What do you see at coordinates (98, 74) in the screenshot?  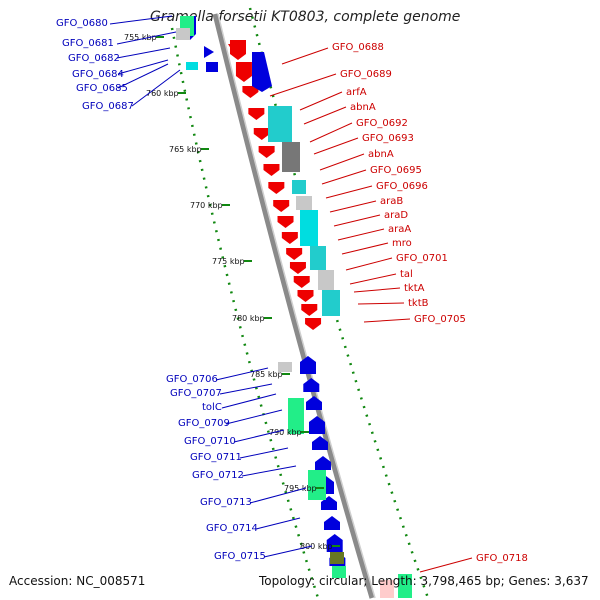 I see `gene-label: GFO_0684` at bounding box center [98, 74].